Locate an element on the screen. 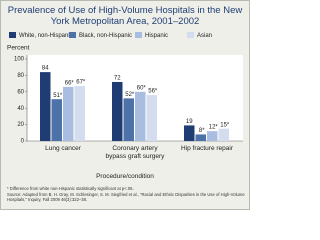 This screenshot has height=240, width=320. value-label: 60* is located at coordinates (142, 88).